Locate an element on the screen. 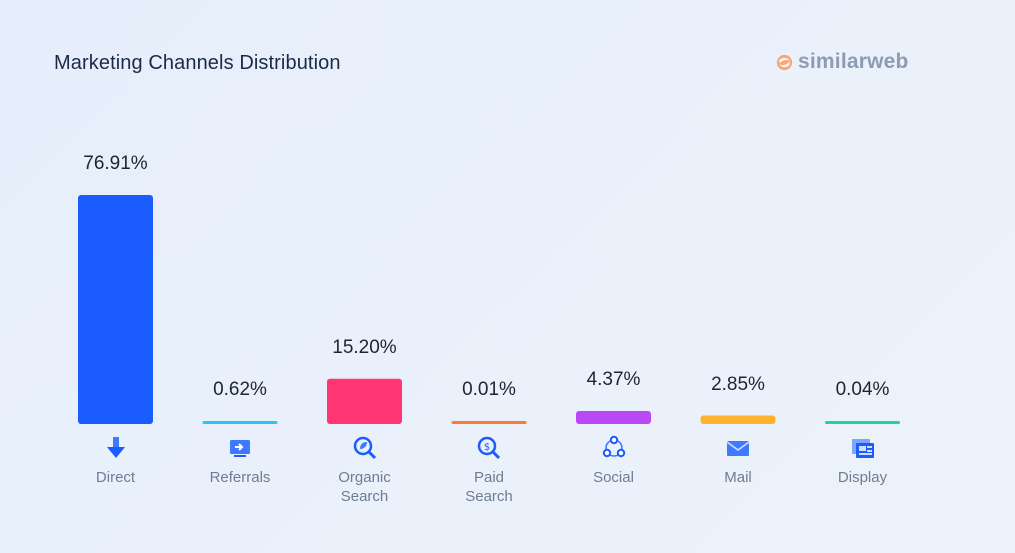 Image resolution: width=1015 pixels, height=553 pixels. referrals-icon is located at coordinates (240, 448).